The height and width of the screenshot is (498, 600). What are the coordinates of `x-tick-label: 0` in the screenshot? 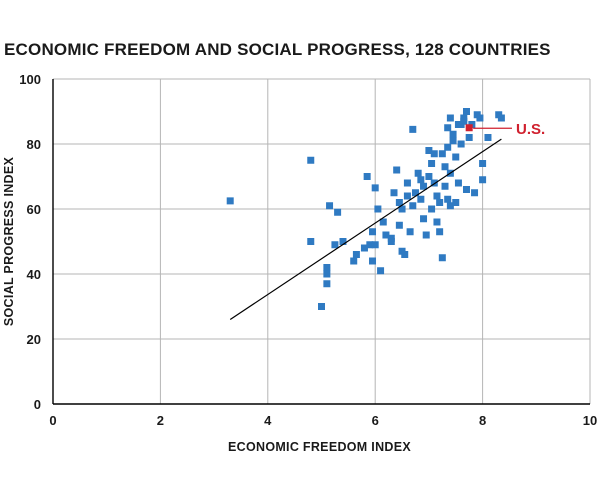 It's located at (52, 420).